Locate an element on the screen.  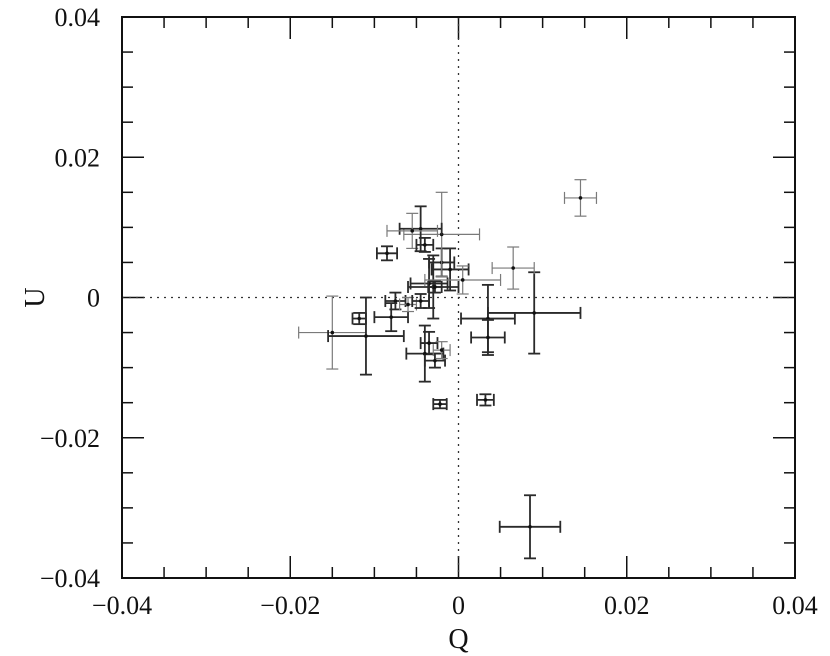
y-tick-label: −0.02 is located at coordinates (70, 438).